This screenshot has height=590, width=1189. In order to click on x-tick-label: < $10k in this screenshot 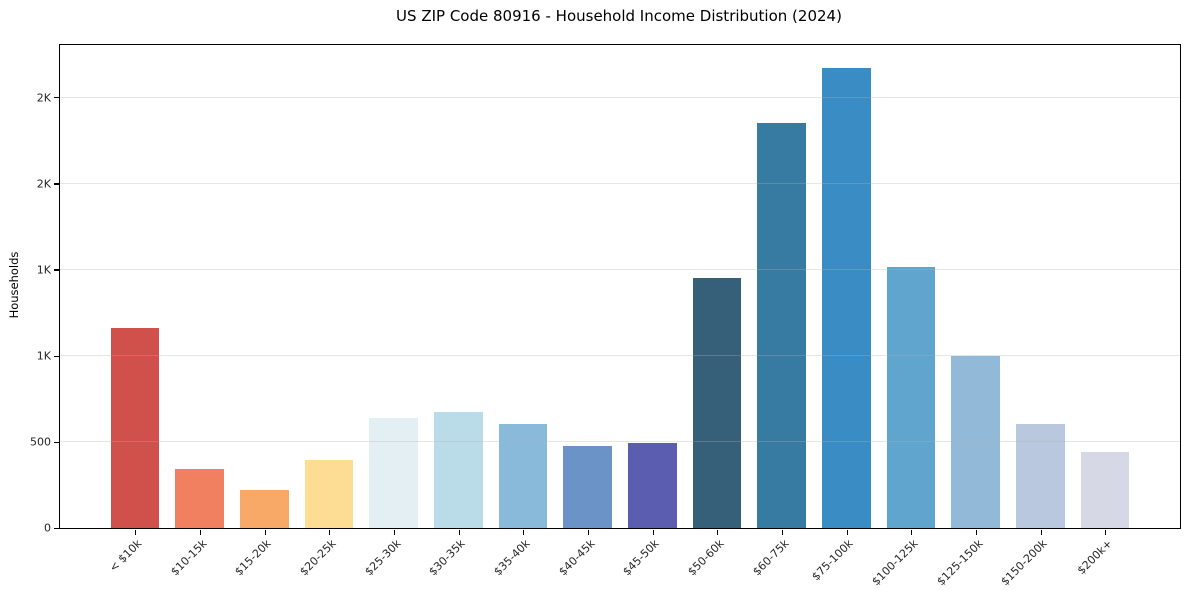, I will do `click(125, 556)`.